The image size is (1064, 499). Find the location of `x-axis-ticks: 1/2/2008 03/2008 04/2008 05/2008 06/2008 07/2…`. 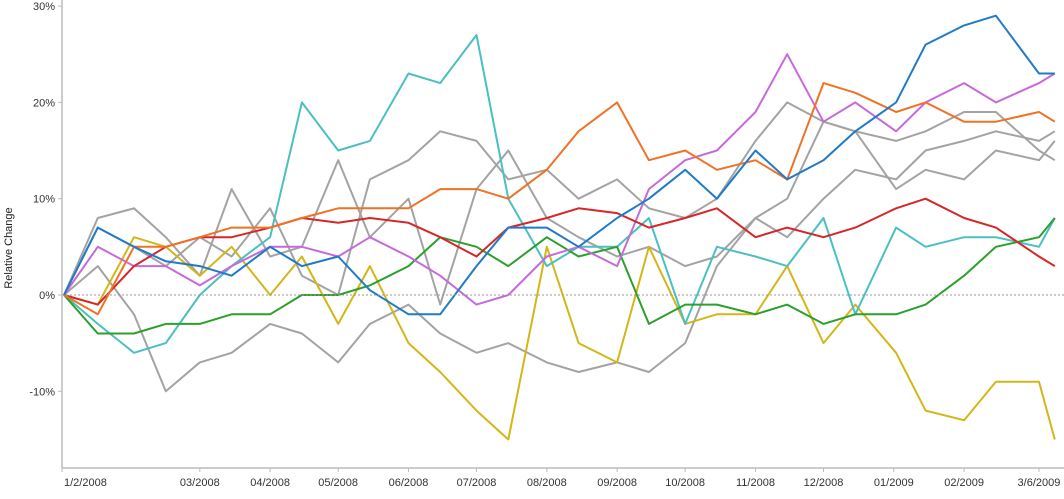

x-axis-ticks: 1/2/2008 03/2008 04/2008 05/2008 06/2008 07/2… is located at coordinates (561, 478).